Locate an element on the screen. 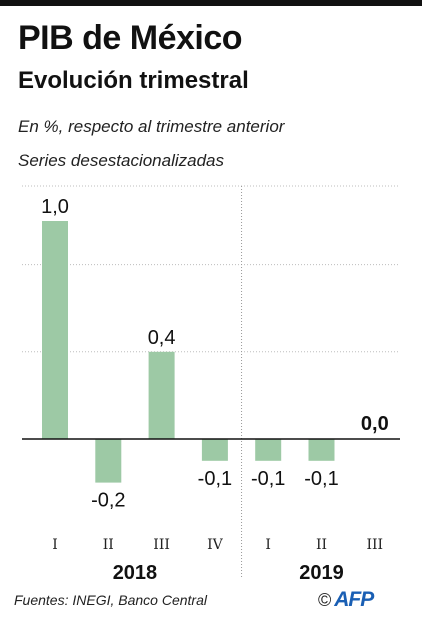 The height and width of the screenshot is (620, 422). chart-subtitle: Evolución trimestral is located at coordinates (133, 80).